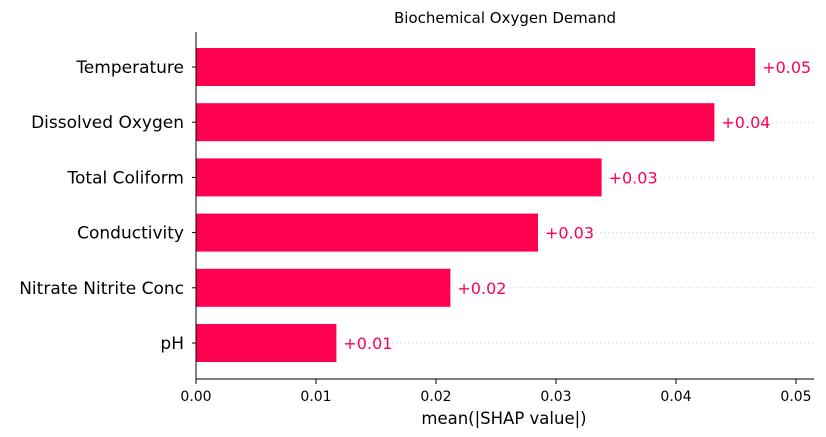 The height and width of the screenshot is (437, 826). What do you see at coordinates (129, 68) in the screenshot?
I see `category-label: Temperature` at bounding box center [129, 68].